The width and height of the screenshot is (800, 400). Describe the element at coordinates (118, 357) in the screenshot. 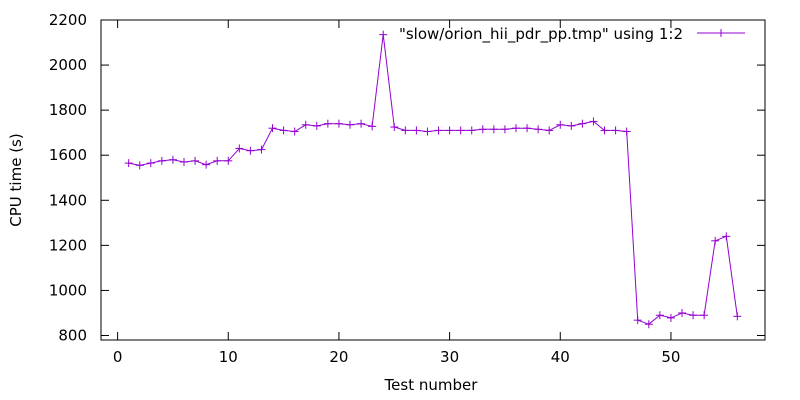

I see `x-tick-label: 0` at that location.